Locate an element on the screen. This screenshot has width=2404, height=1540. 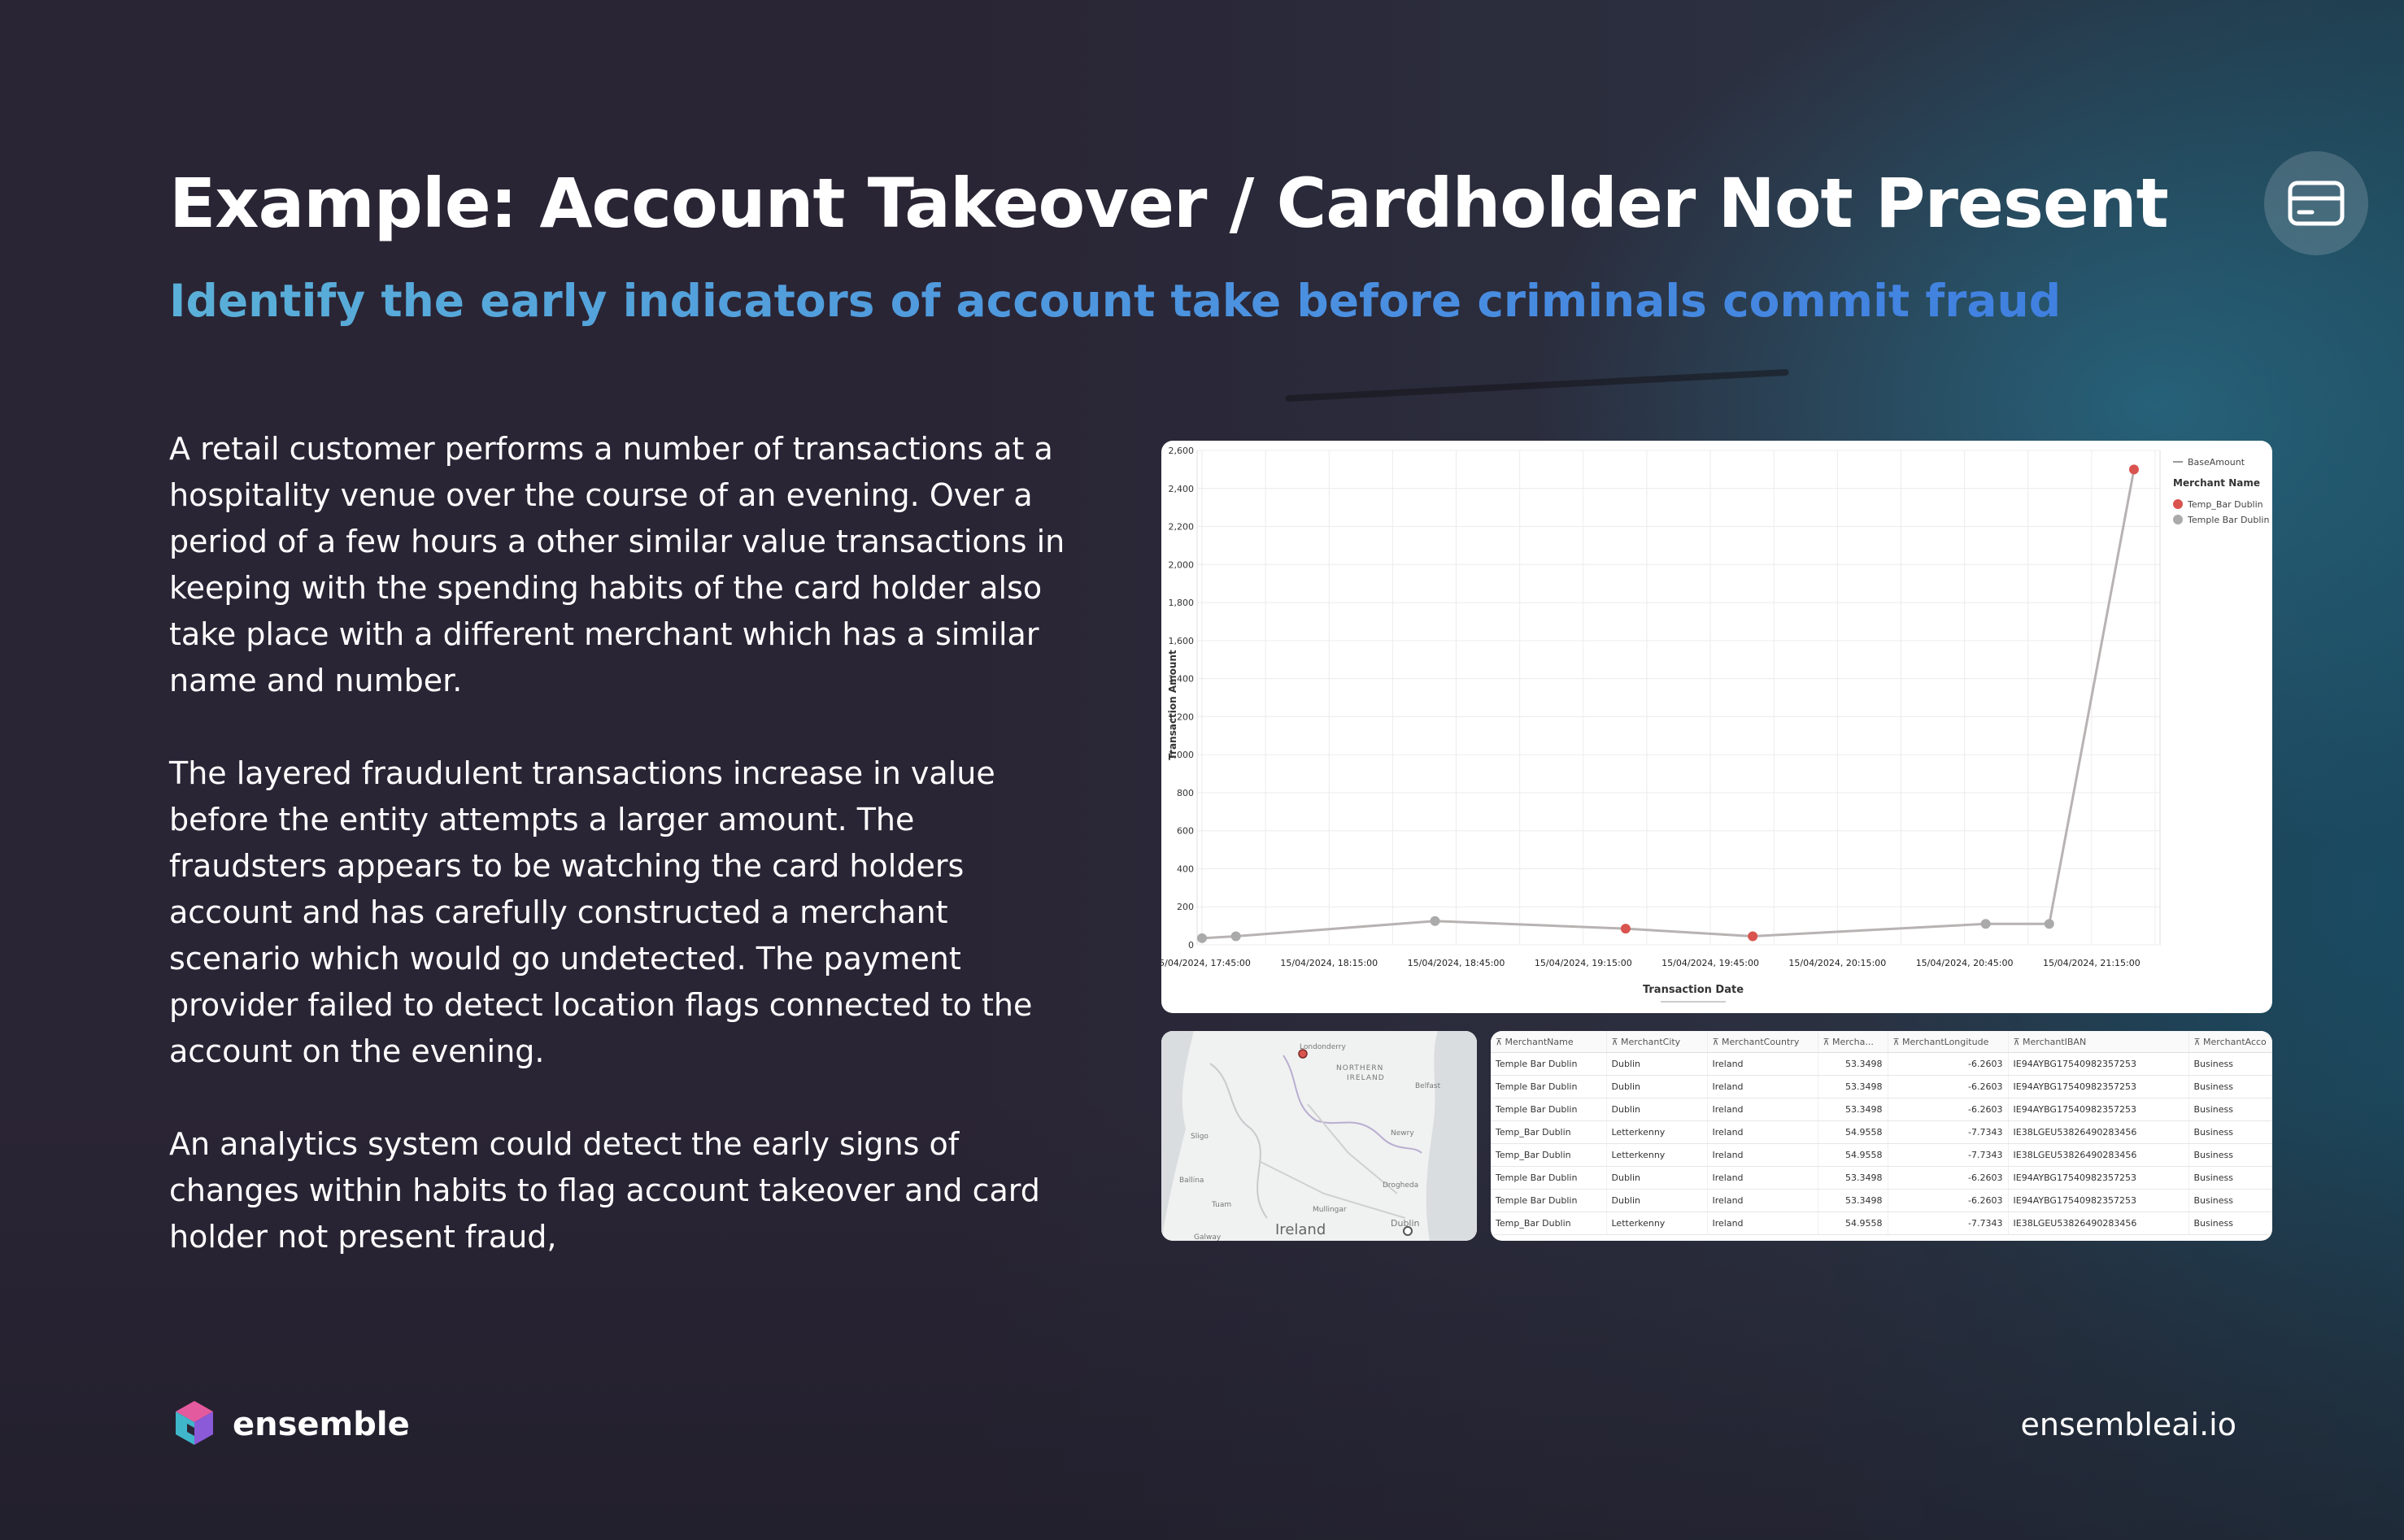
legend-swatch-temp-bar is located at coordinates (2178, 504).